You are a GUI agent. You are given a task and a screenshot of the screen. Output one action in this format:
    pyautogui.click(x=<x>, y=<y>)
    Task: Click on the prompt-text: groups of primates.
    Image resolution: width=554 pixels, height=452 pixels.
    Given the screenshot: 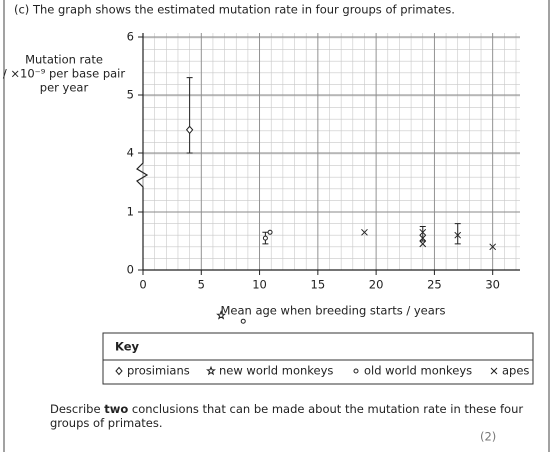 What is the action you would take?
    pyautogui.click(x=106, y=423)
    